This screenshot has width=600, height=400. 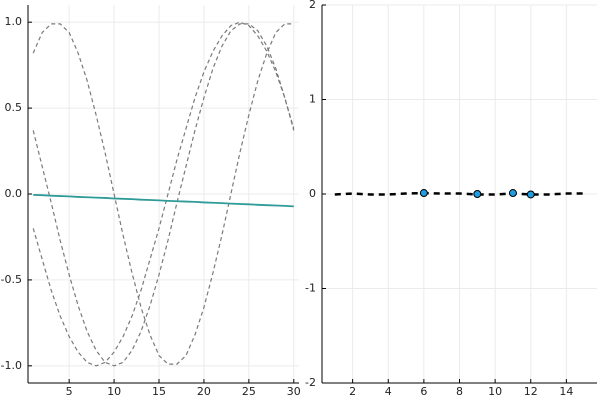 What do you see at coordinates (11, 365) in the screenshot?
I see `y-tick-label: -1.0` at bounding box center [11, 365].